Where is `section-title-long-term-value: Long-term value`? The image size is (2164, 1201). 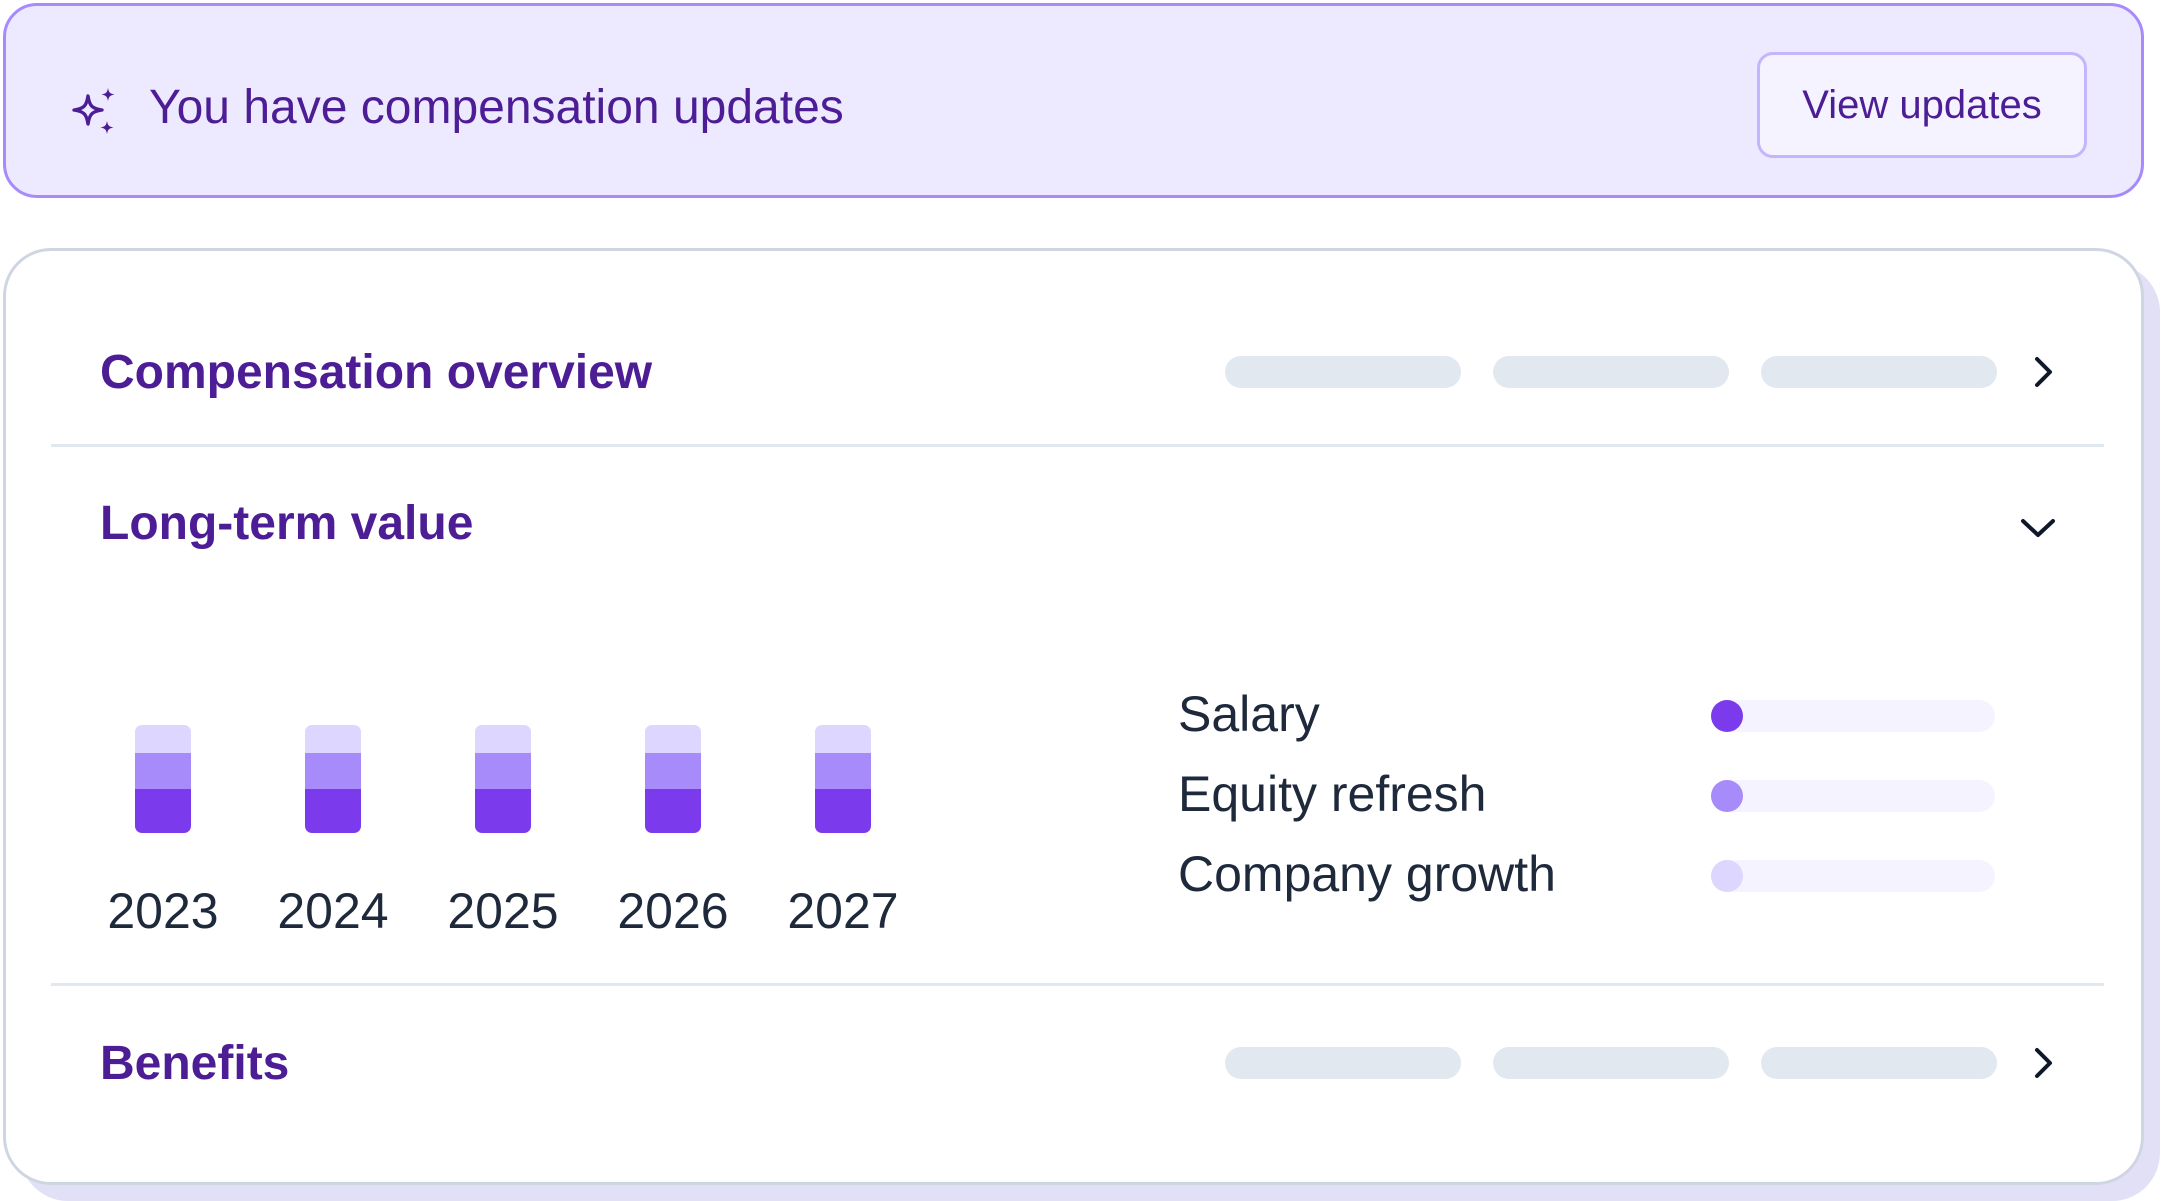 section-title-long-term-value: Long-term value is located at coordinates (287, 523).